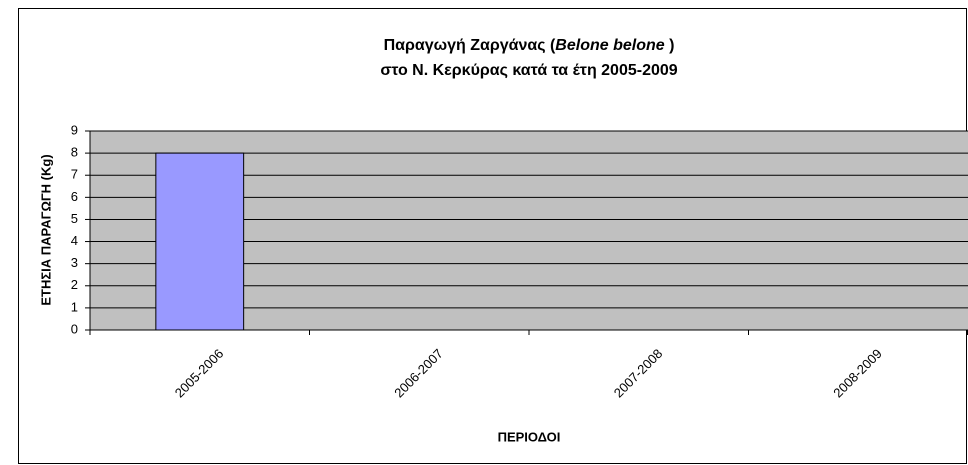  I want to click on y-tick-label: 8, so click(74, 152).